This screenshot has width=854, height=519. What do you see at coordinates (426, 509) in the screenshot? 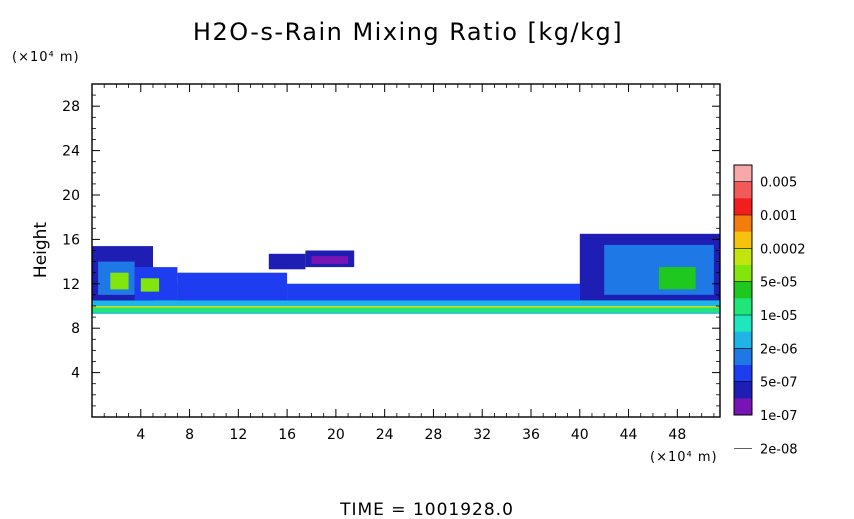
I see `time-label: TIME = 1001928.0` at bounding box center [426, 509].